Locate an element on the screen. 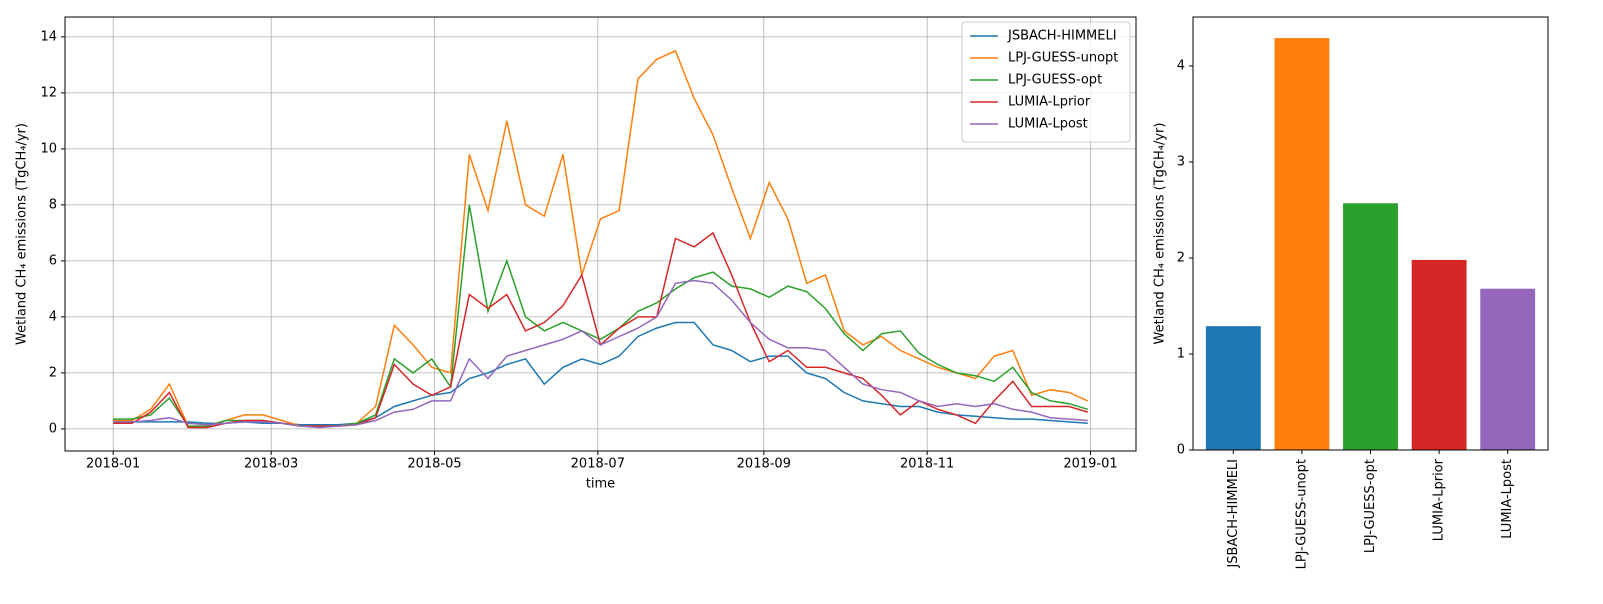  y-tick-label: 8 is located at coordinates (53, 204).